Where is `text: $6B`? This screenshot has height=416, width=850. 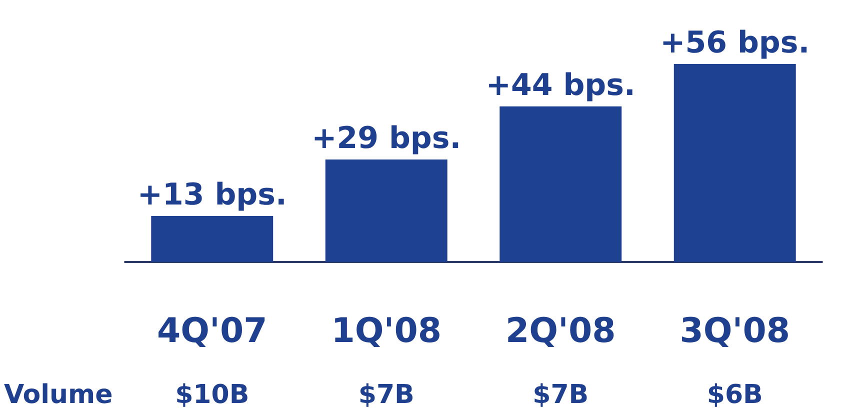
text: $6B is located at coordinates (734, 395).